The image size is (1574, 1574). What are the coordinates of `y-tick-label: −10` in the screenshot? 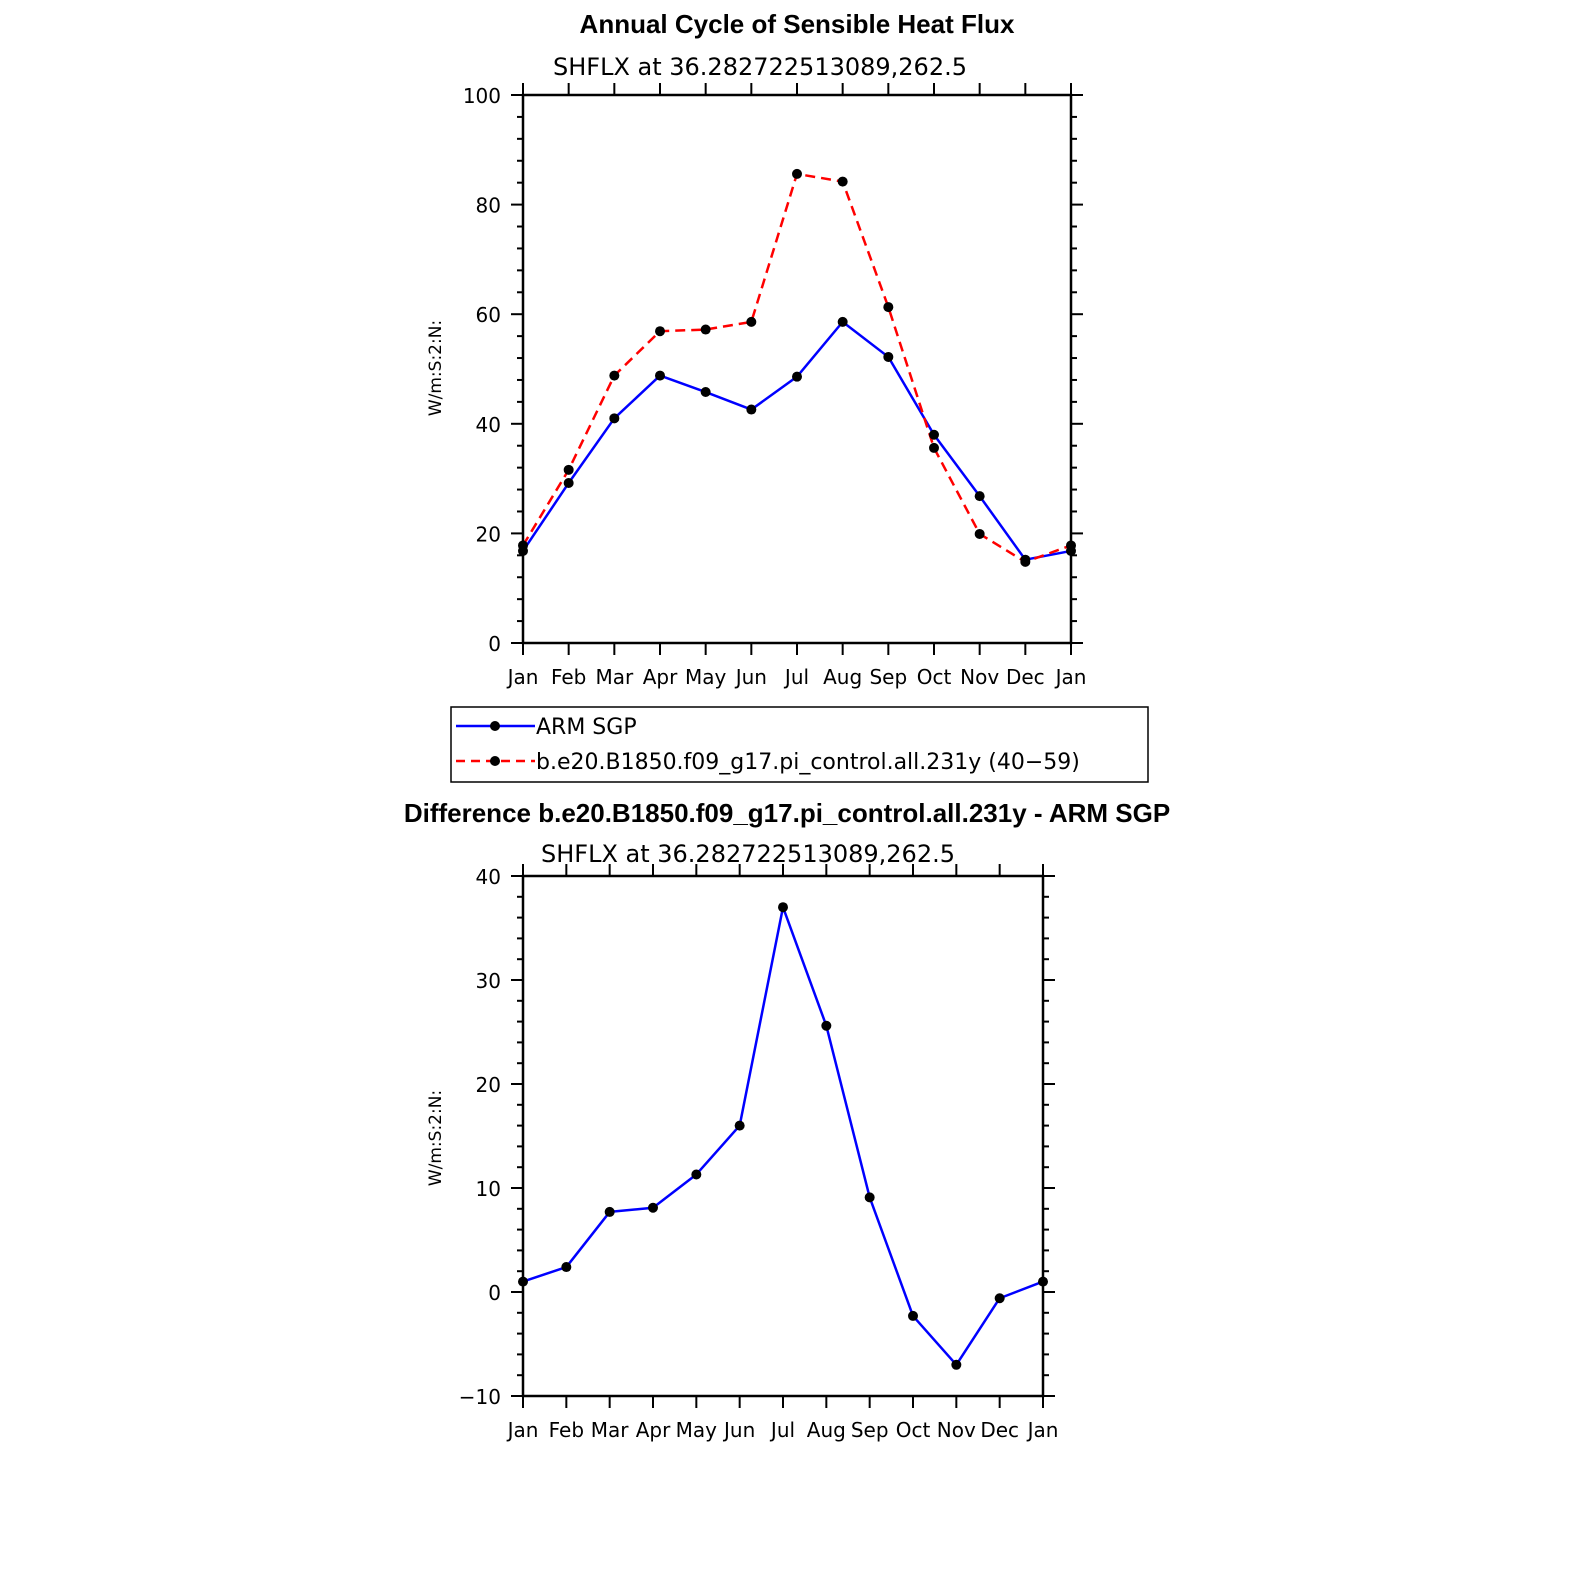 It's located at (480, 1397).